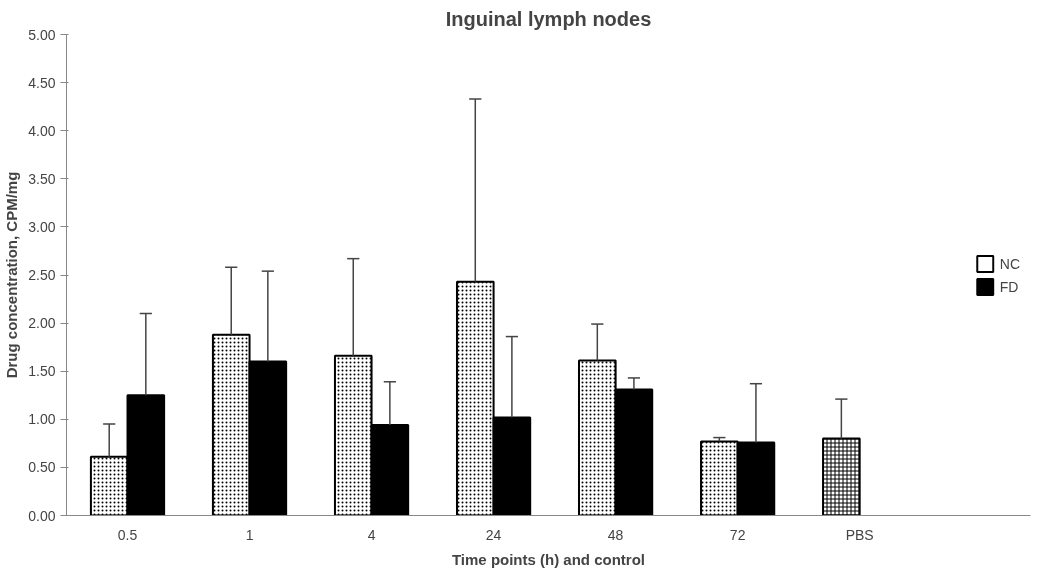 This screenshot has width=1053, height=582. I want to click on legend-label: NC, so click(1009, 263).